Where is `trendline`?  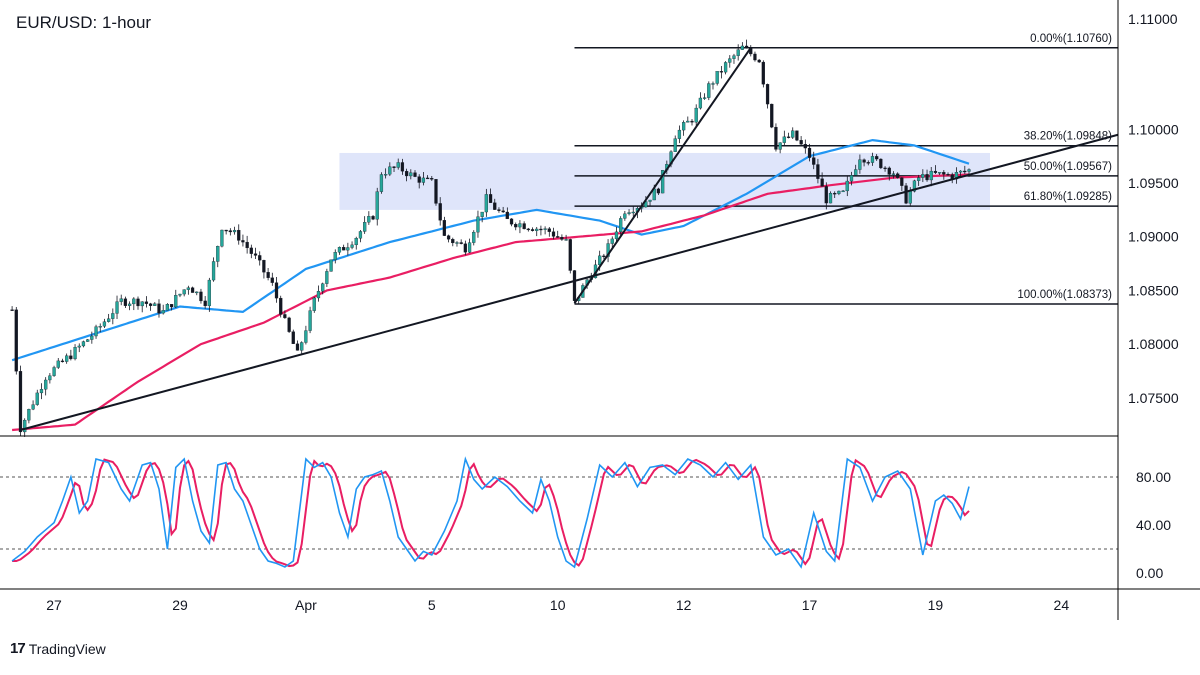
trendline is located at coordinates (662, 175).